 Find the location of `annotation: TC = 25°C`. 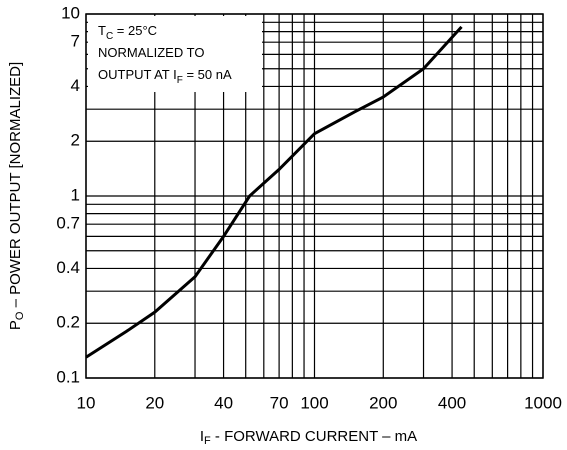

annotation: TC = 25°C is located at coordinates (127, 32).